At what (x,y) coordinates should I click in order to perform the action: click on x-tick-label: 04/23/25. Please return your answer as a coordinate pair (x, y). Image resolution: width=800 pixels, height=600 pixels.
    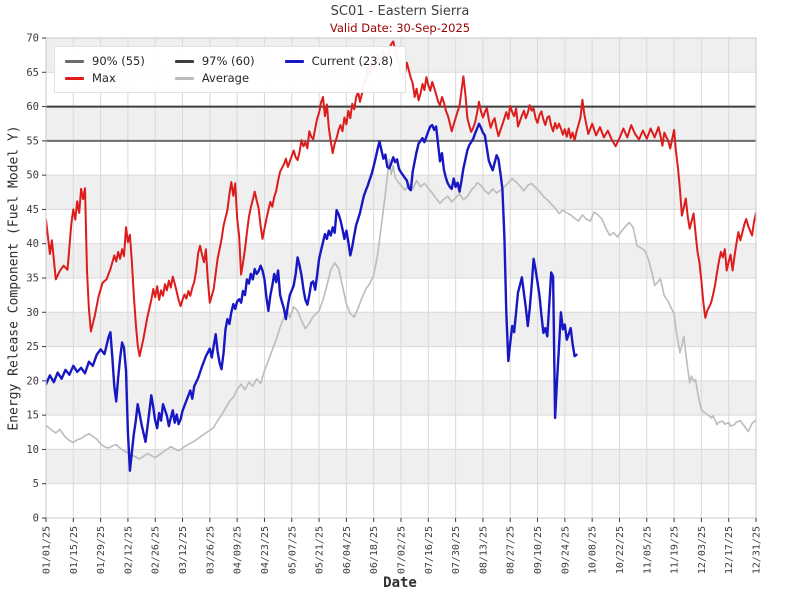
    Looking at the image, I should click on (265, 550).